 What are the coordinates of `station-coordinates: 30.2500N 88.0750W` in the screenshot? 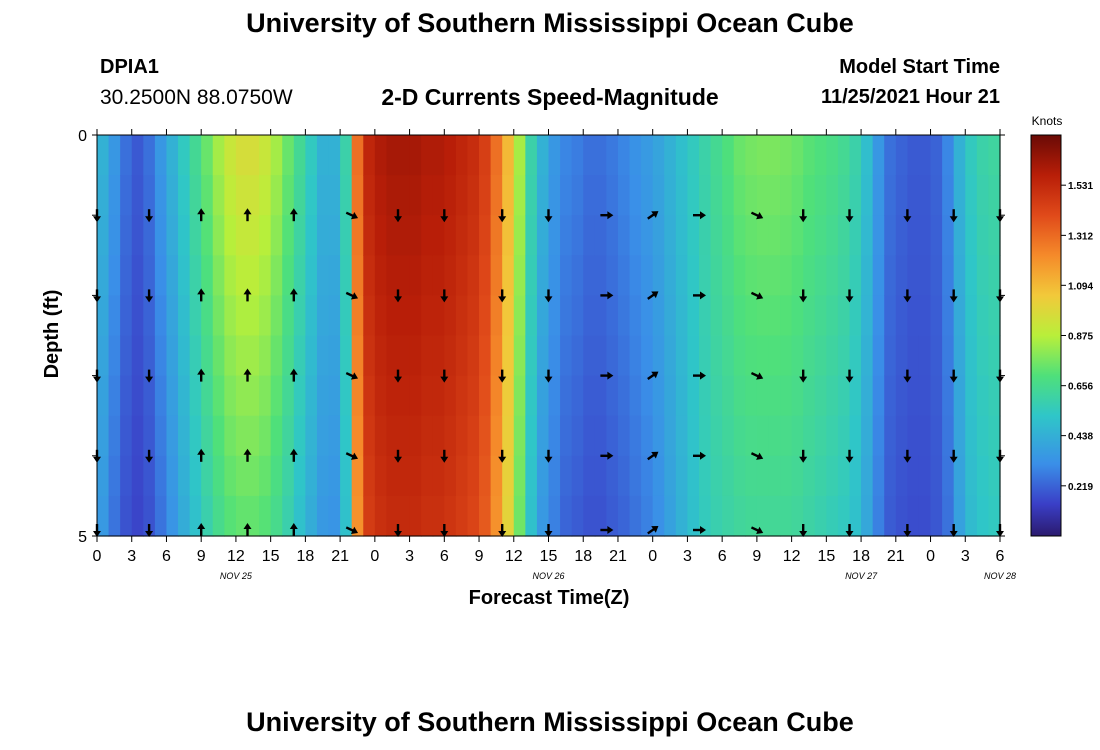 It's located at (196, 97).